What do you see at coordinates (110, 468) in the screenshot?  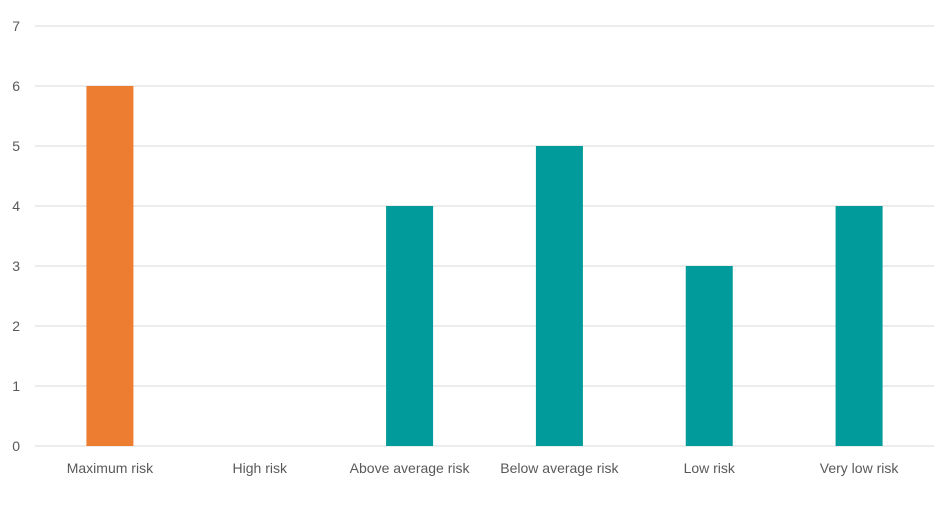 I see `x-tick-label: Maximum risk` at bounding box center [110, 468].